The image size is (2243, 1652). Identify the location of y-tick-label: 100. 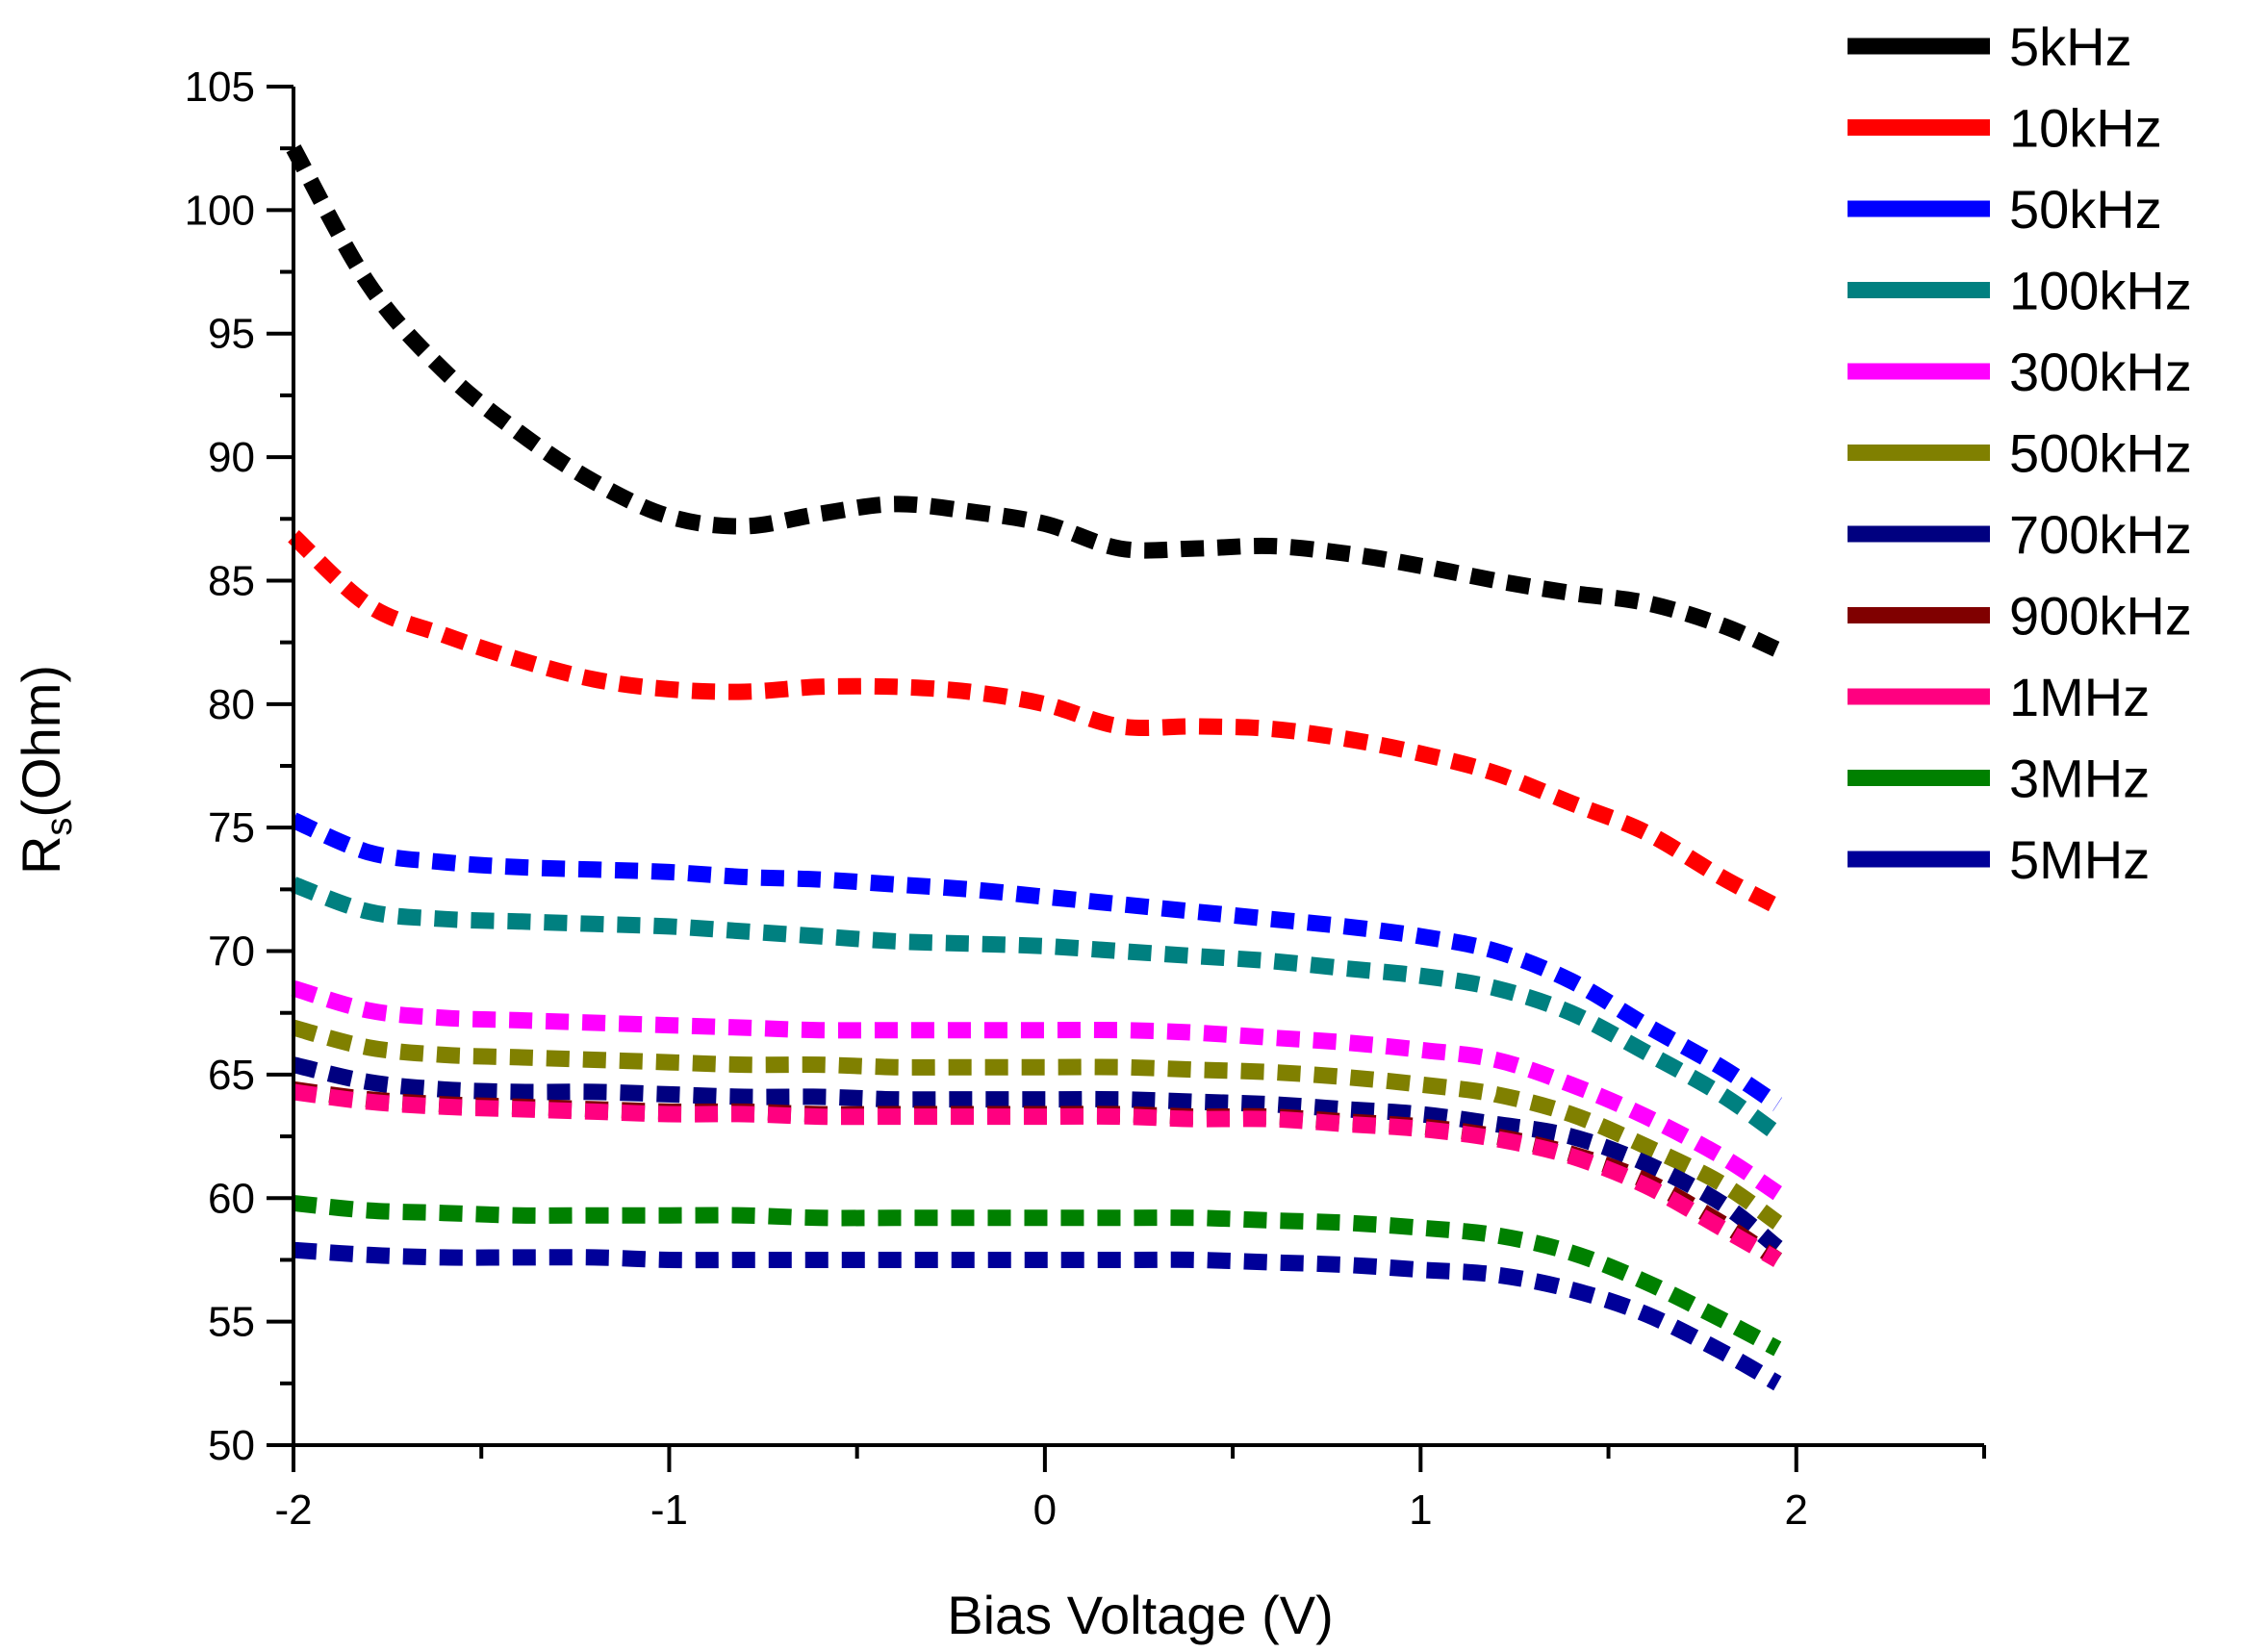
(220, 210).